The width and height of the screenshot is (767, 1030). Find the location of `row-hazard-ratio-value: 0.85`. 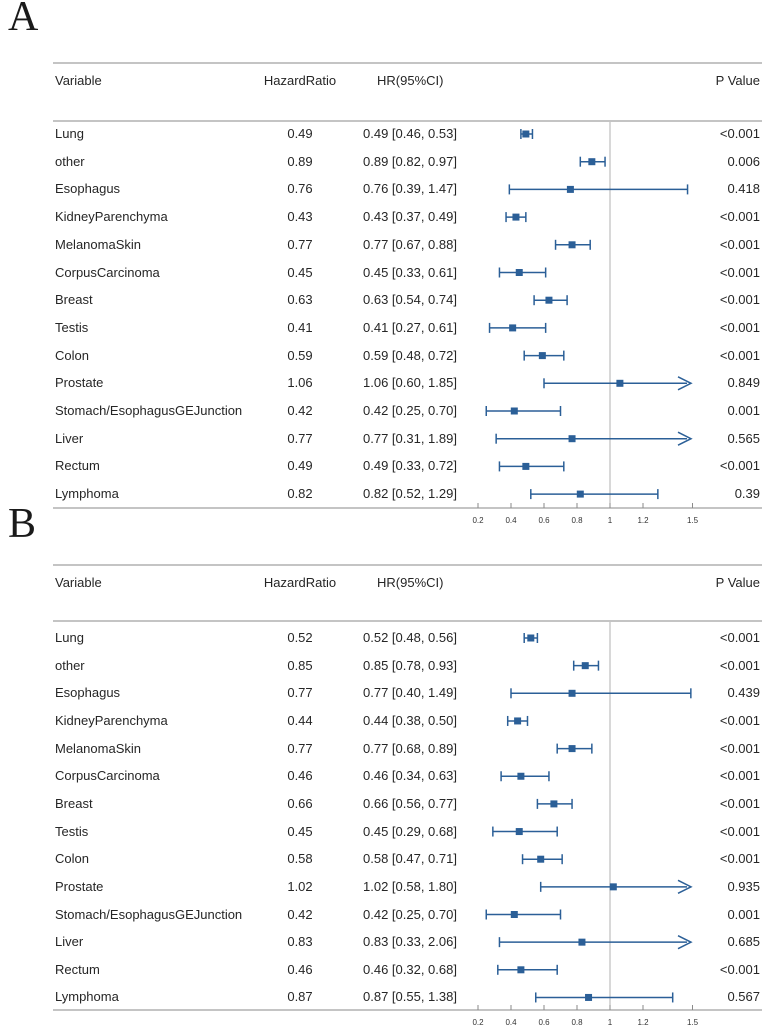

row-hazard-ratio-value: 0.85 is located at coordinates (300, 665).